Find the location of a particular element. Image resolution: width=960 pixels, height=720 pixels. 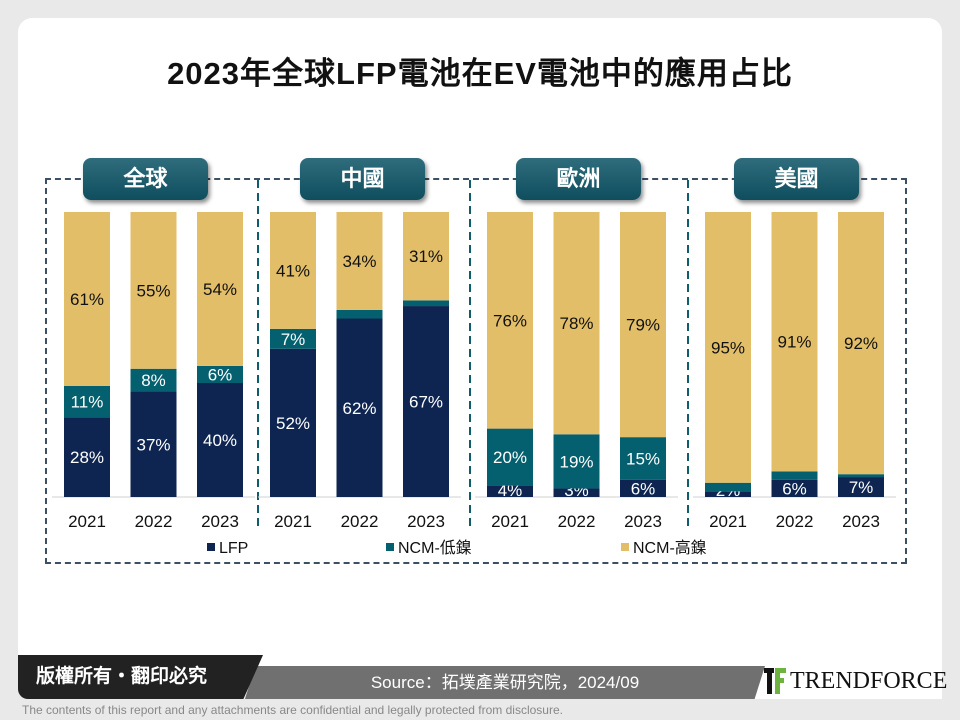

data-label: 55% is located at coordinates (153, 290).